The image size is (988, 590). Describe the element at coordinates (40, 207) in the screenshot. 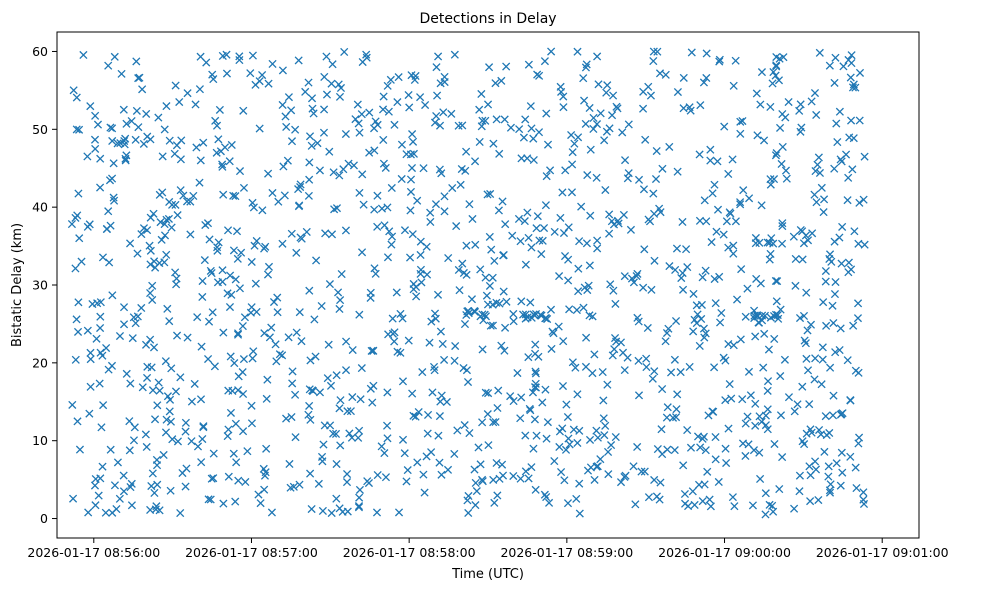

I see `y-tick-label: 40` at that location.